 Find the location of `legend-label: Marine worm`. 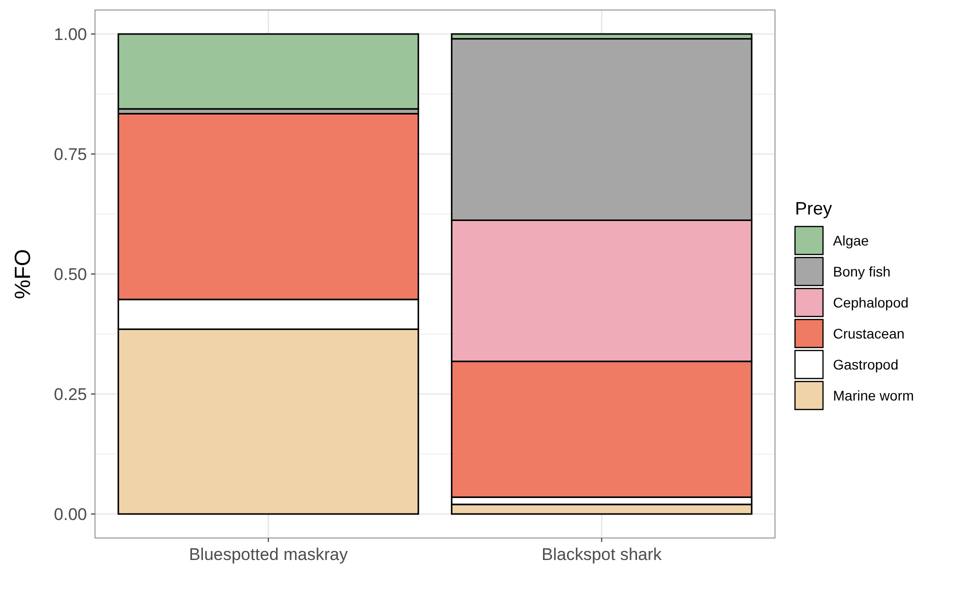

legend-label: Marine worm is located at coordinates (873, 395).